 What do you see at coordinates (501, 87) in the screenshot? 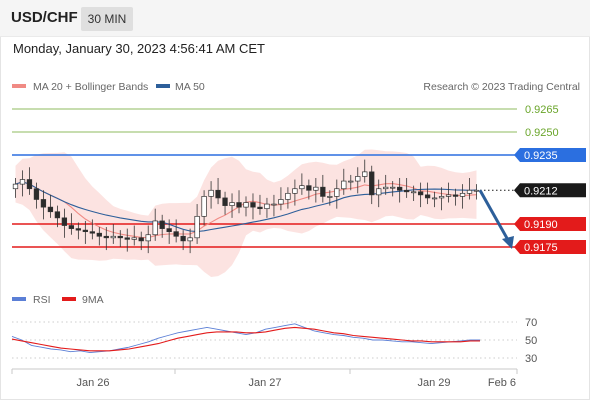
I see `credit-text: Research © 2023 Trading Central` at bounding box center [501, 87].